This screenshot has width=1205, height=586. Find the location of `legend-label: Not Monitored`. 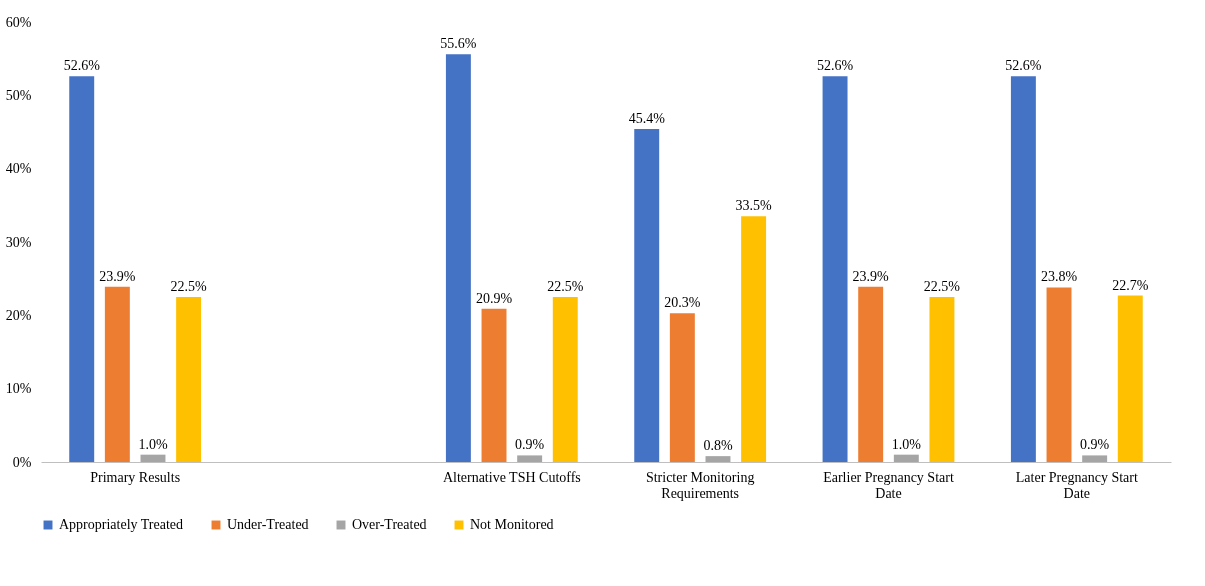

legend-label: Not Monitored is located at coordinates (512, 524).